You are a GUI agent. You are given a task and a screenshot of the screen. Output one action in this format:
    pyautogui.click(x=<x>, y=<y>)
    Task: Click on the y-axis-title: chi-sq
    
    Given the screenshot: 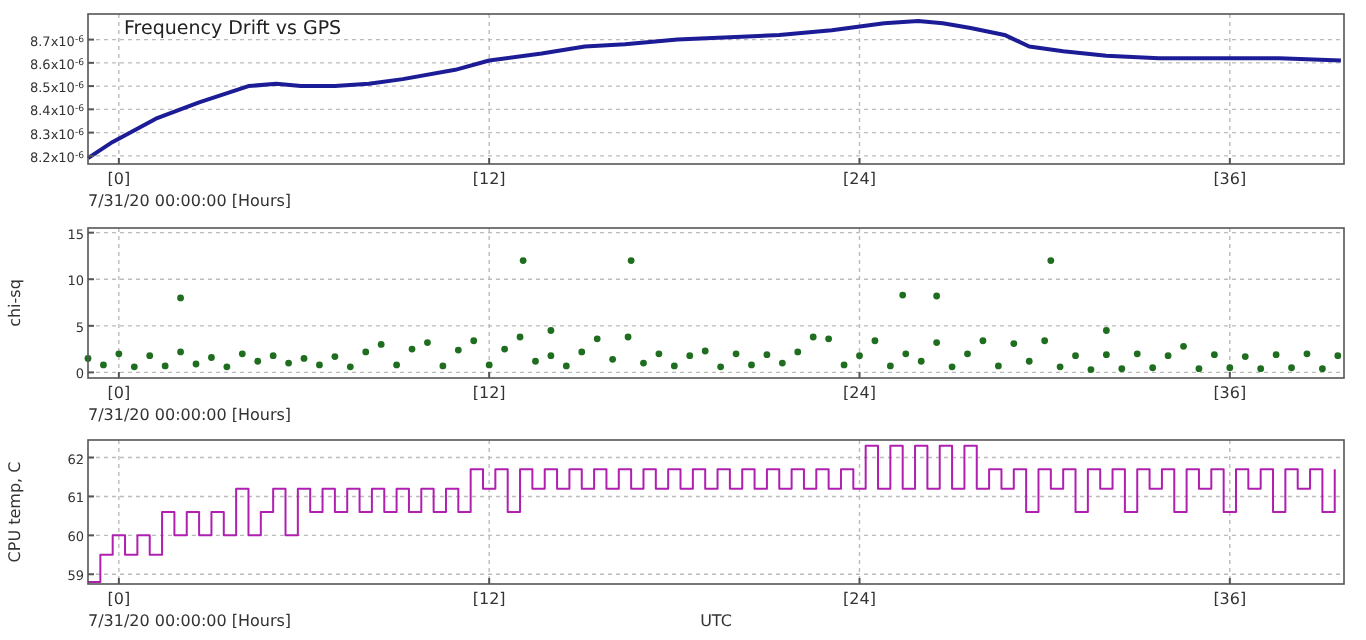 What is the action you would take?
    pyautogui.click(x=15, y=303)
    